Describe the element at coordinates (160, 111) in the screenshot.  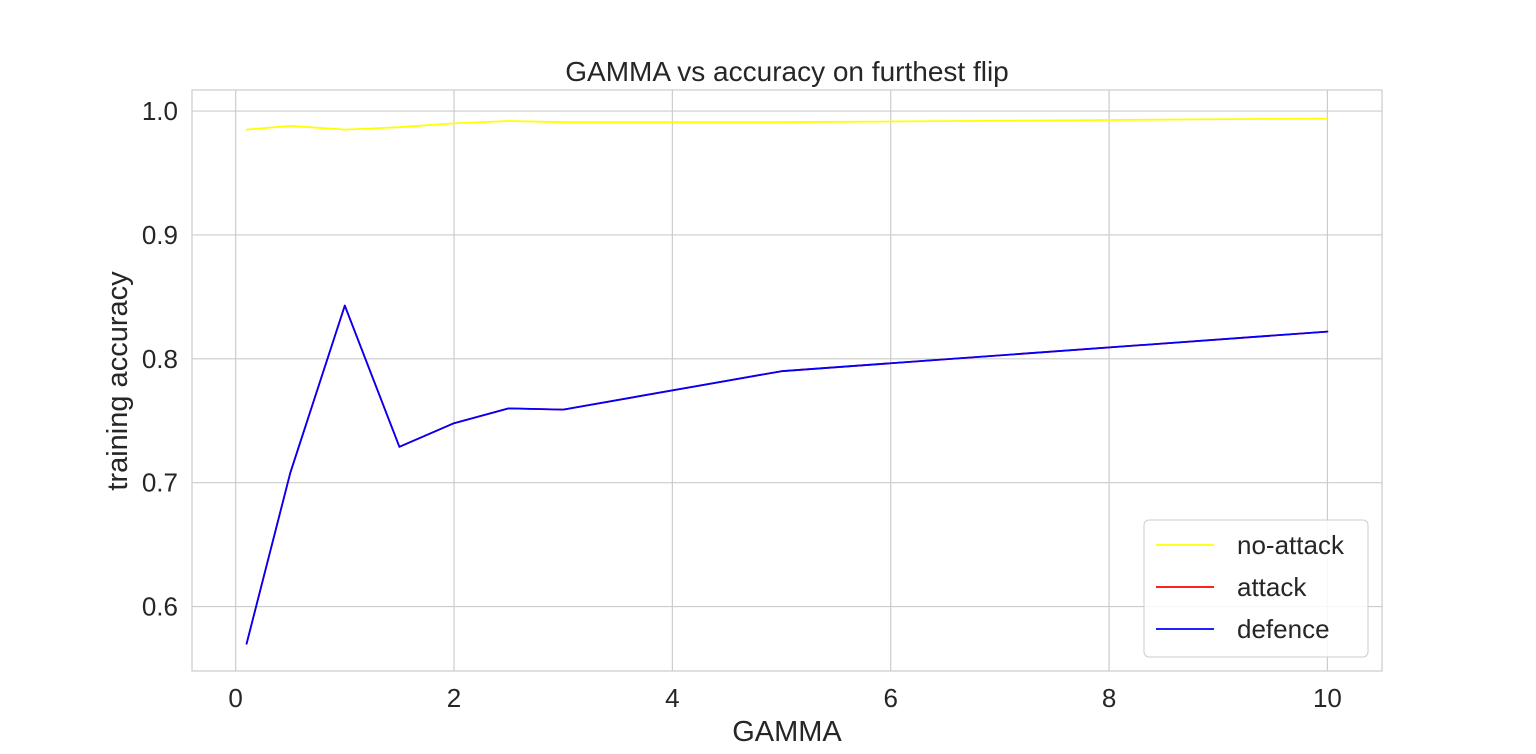
I see `y-tick-label: 1.0` at that location.